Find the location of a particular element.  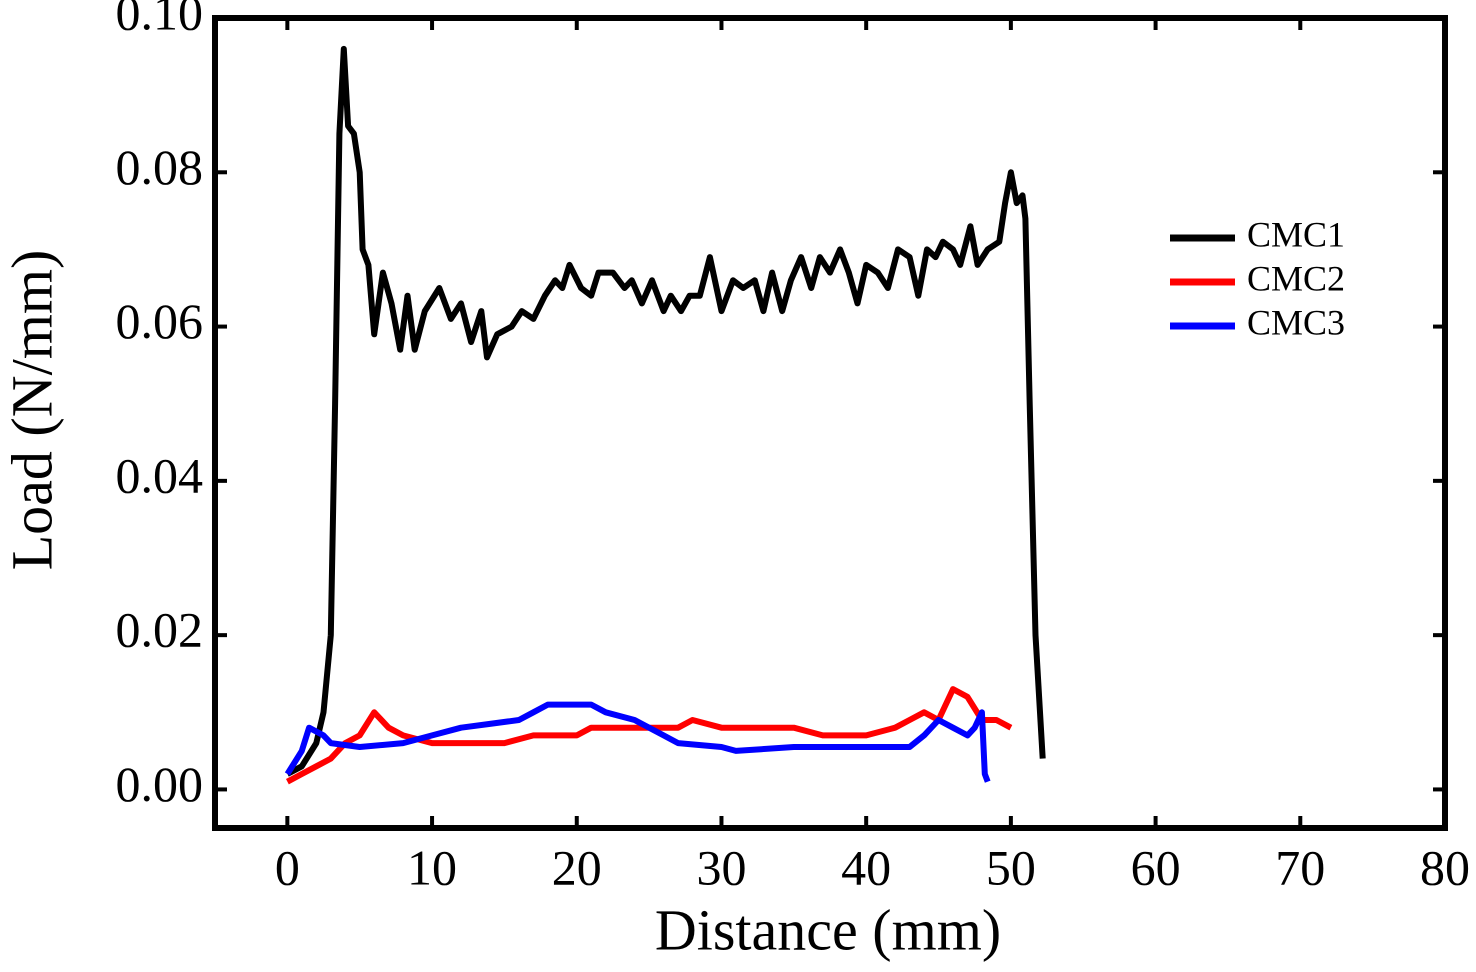

x-tick-label: 30 is located at coordinates (721, 867).